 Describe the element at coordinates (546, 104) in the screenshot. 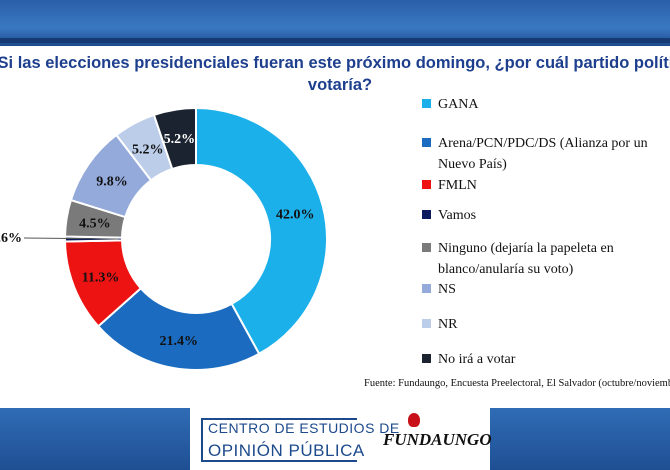

I see `legend-item: GANA` at that location.